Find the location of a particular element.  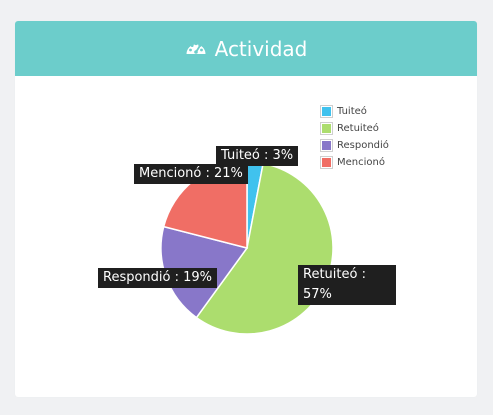

legend-item: Retuiteó is located at coordinates (354, 128).